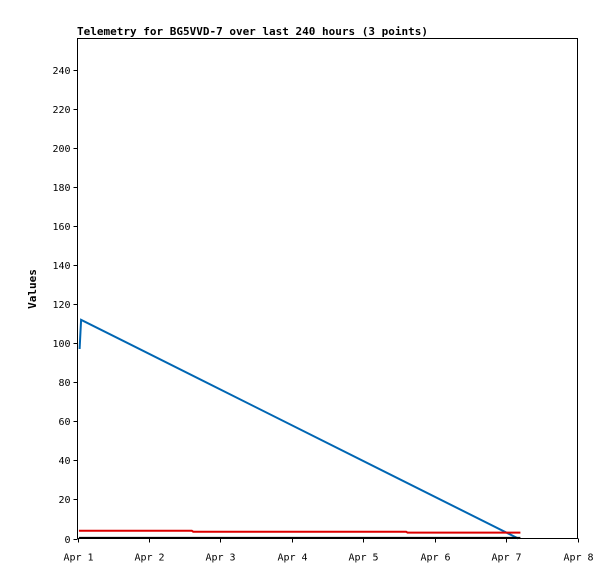 The height and width of the screenshot is (579, 615). What do you see at coordinates (61, 305) in the screenshot?
I see `y-tick-label: 120` at bounding box center [61, 305].